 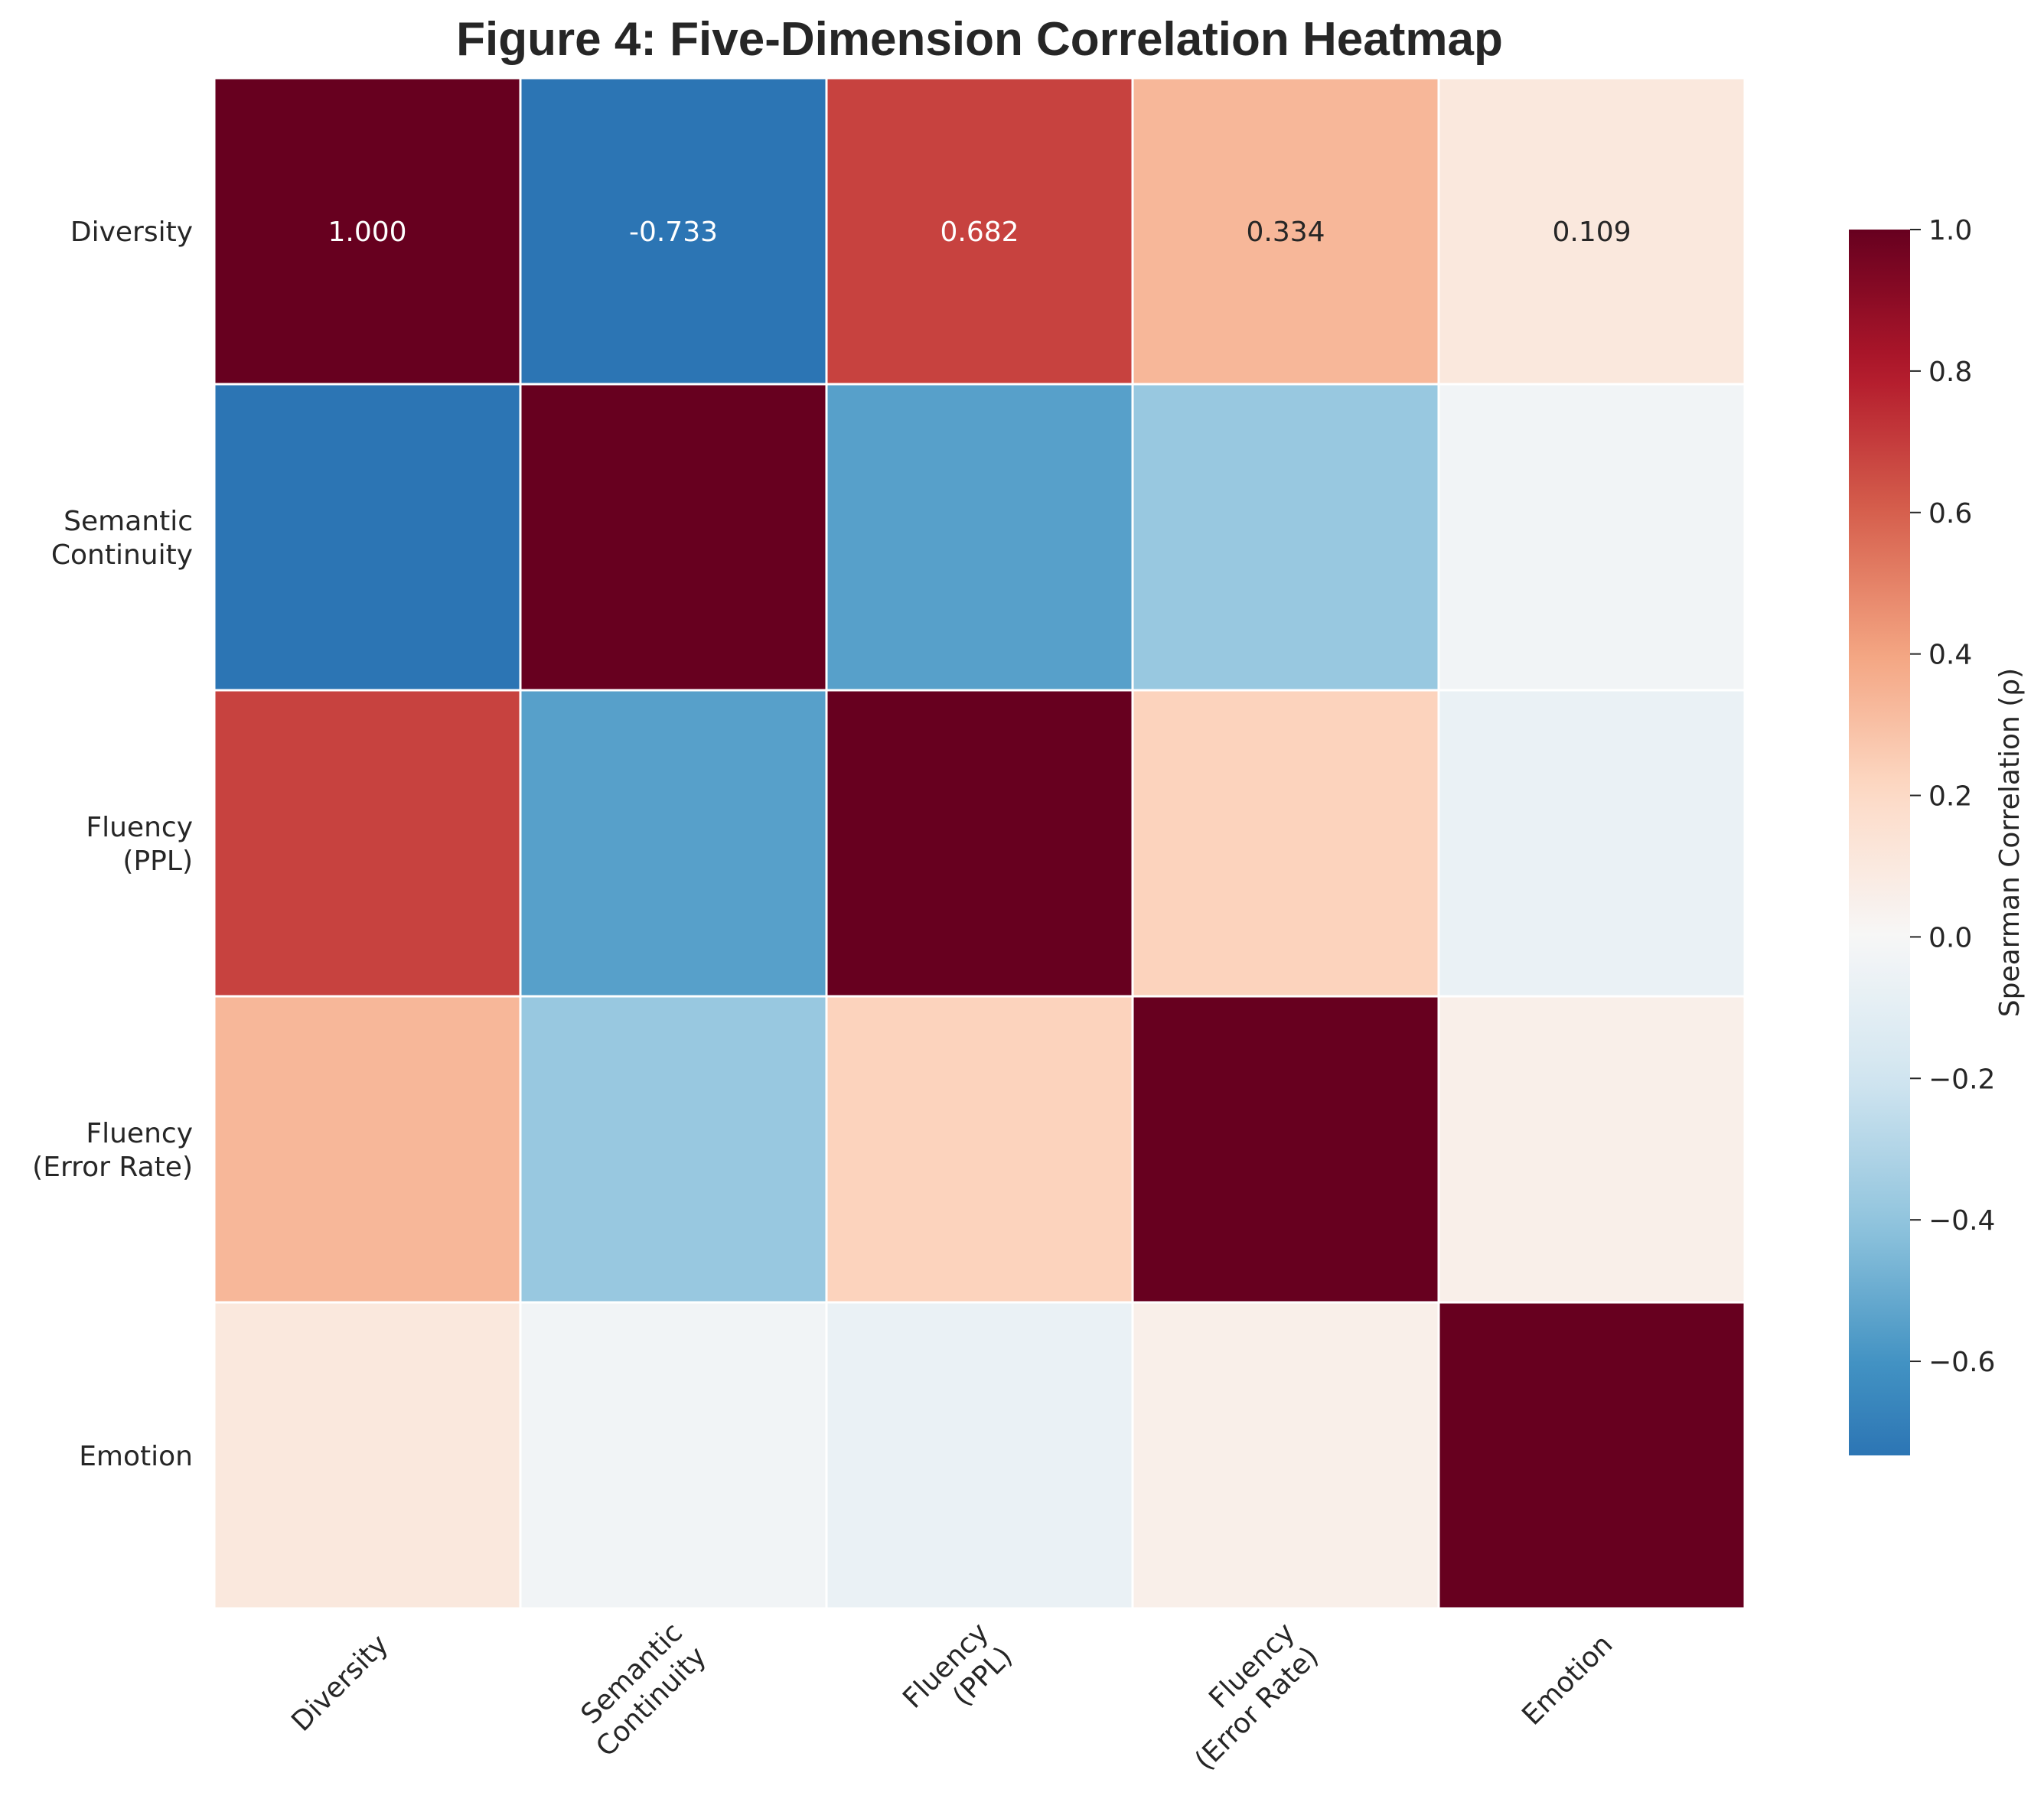 I want to click on y-tick-label: Fluency (Error Rate), so click(x=112, y=1150).